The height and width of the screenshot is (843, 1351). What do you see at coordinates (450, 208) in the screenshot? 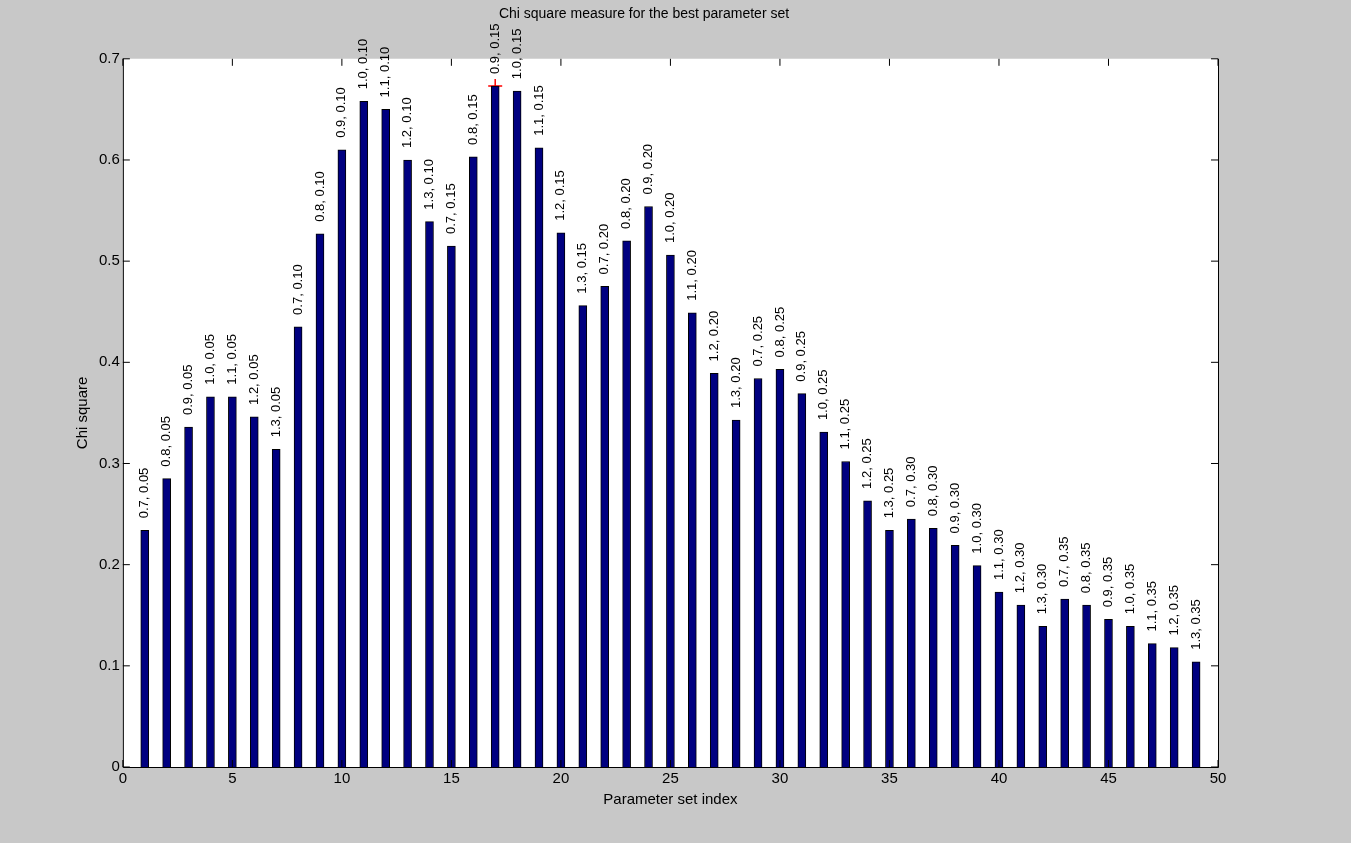
I see `annotation: 0.7, 0.15` at bounding box center [450, 208].